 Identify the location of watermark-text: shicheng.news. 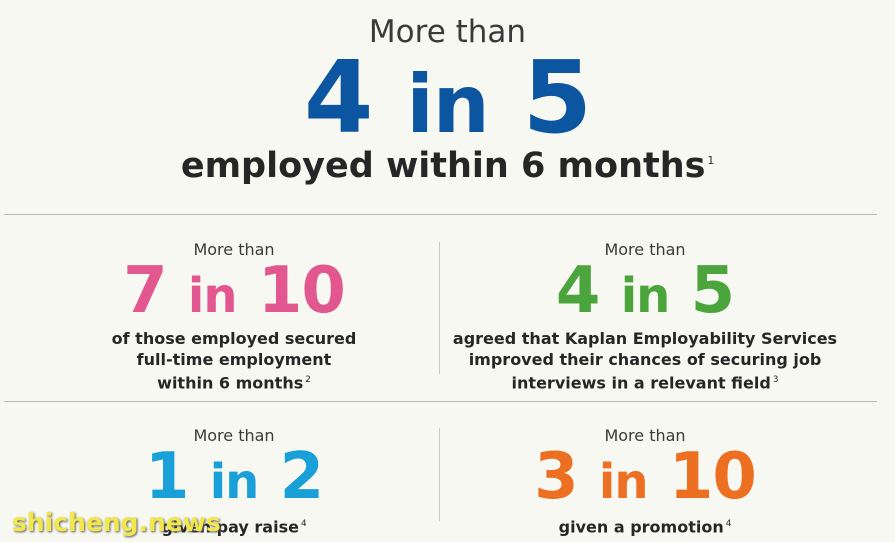
(116, 522).